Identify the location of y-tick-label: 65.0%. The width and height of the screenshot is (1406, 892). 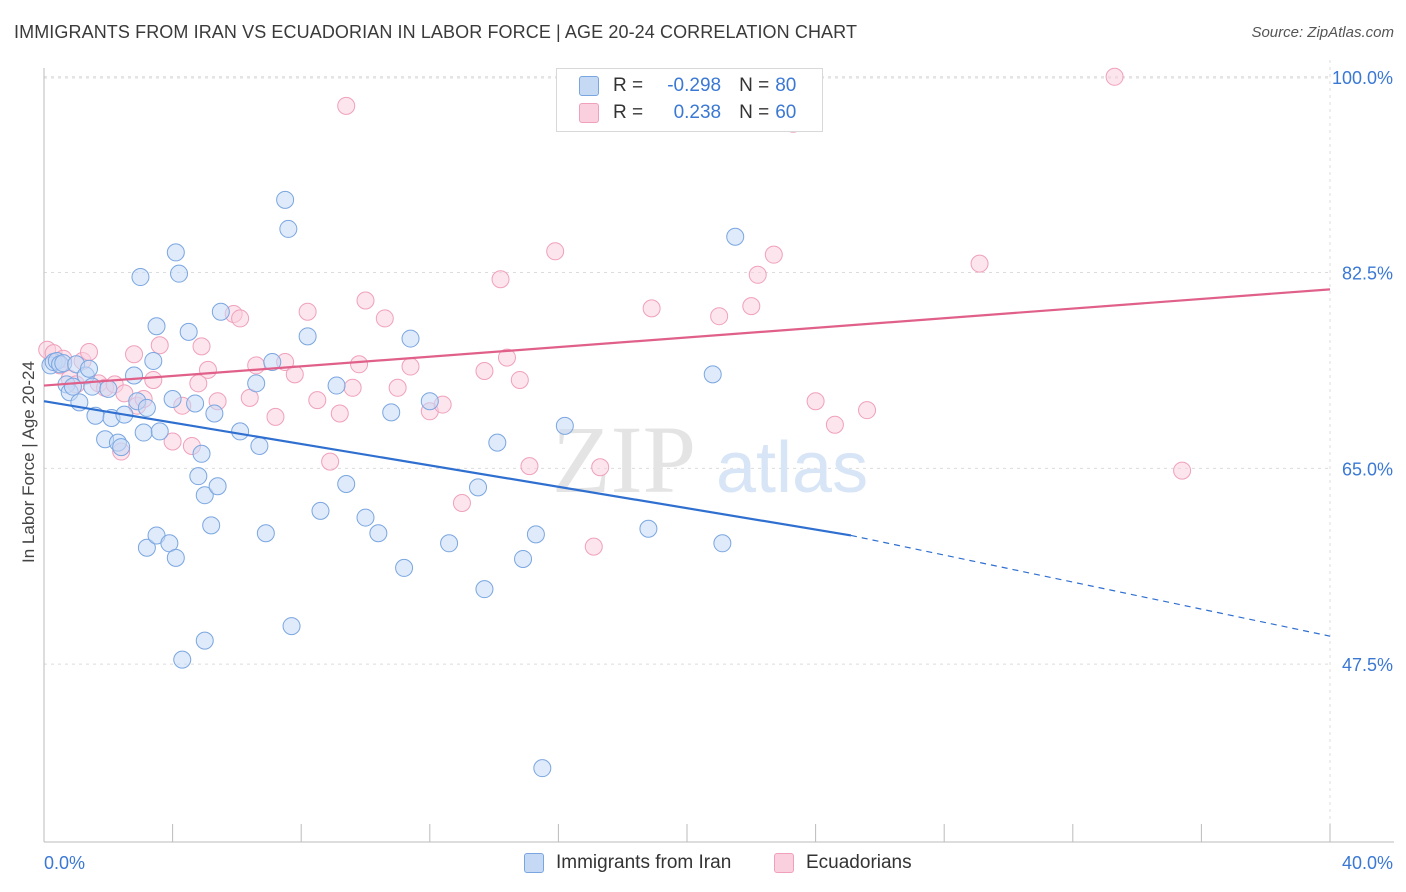
(1367, 469).